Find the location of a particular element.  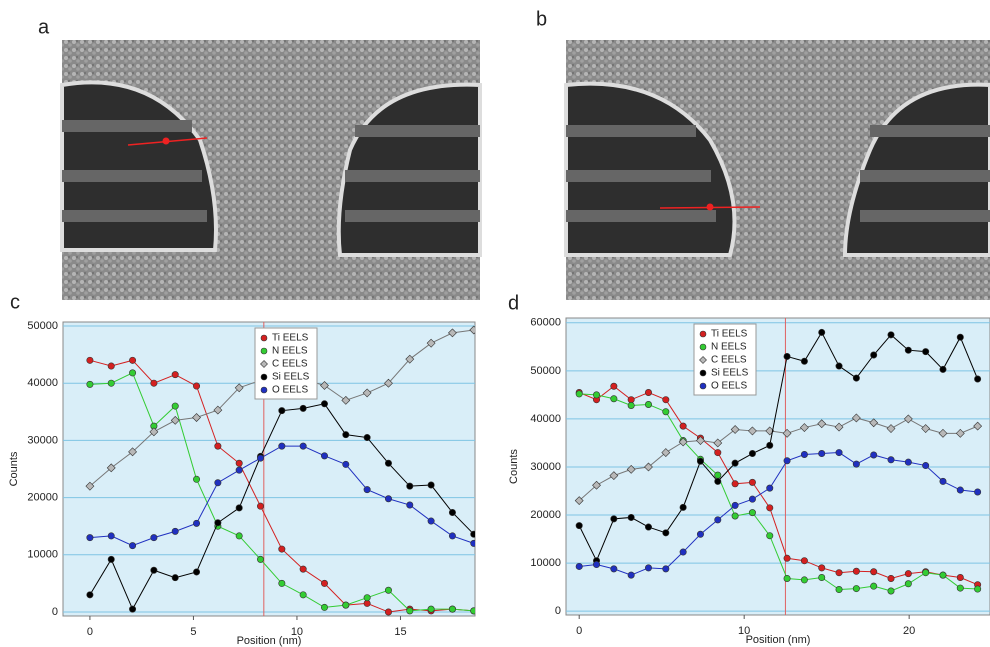

panel-label: a is located at coordinates (44, 27).